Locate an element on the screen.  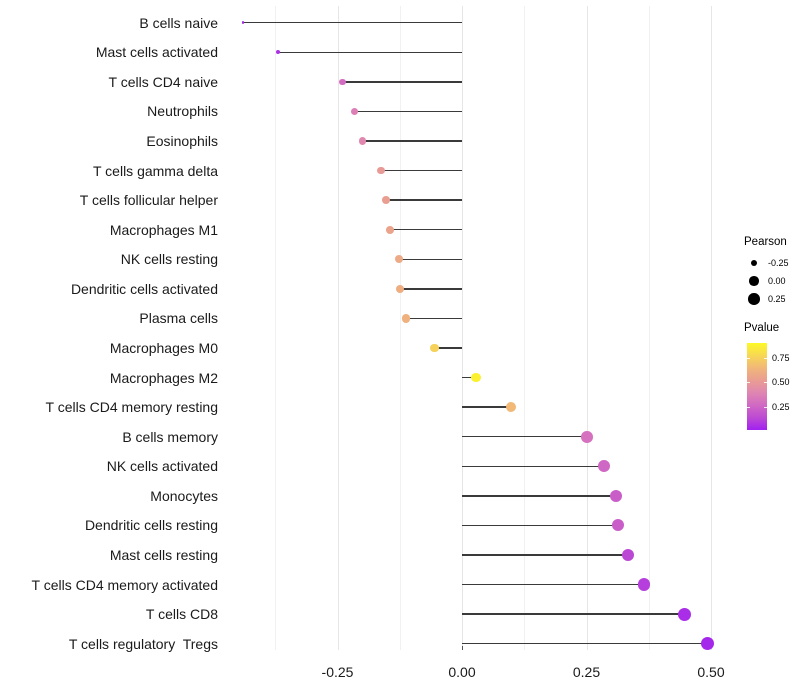
category-label: T cells CD8 is located at coordinates (181, 614).